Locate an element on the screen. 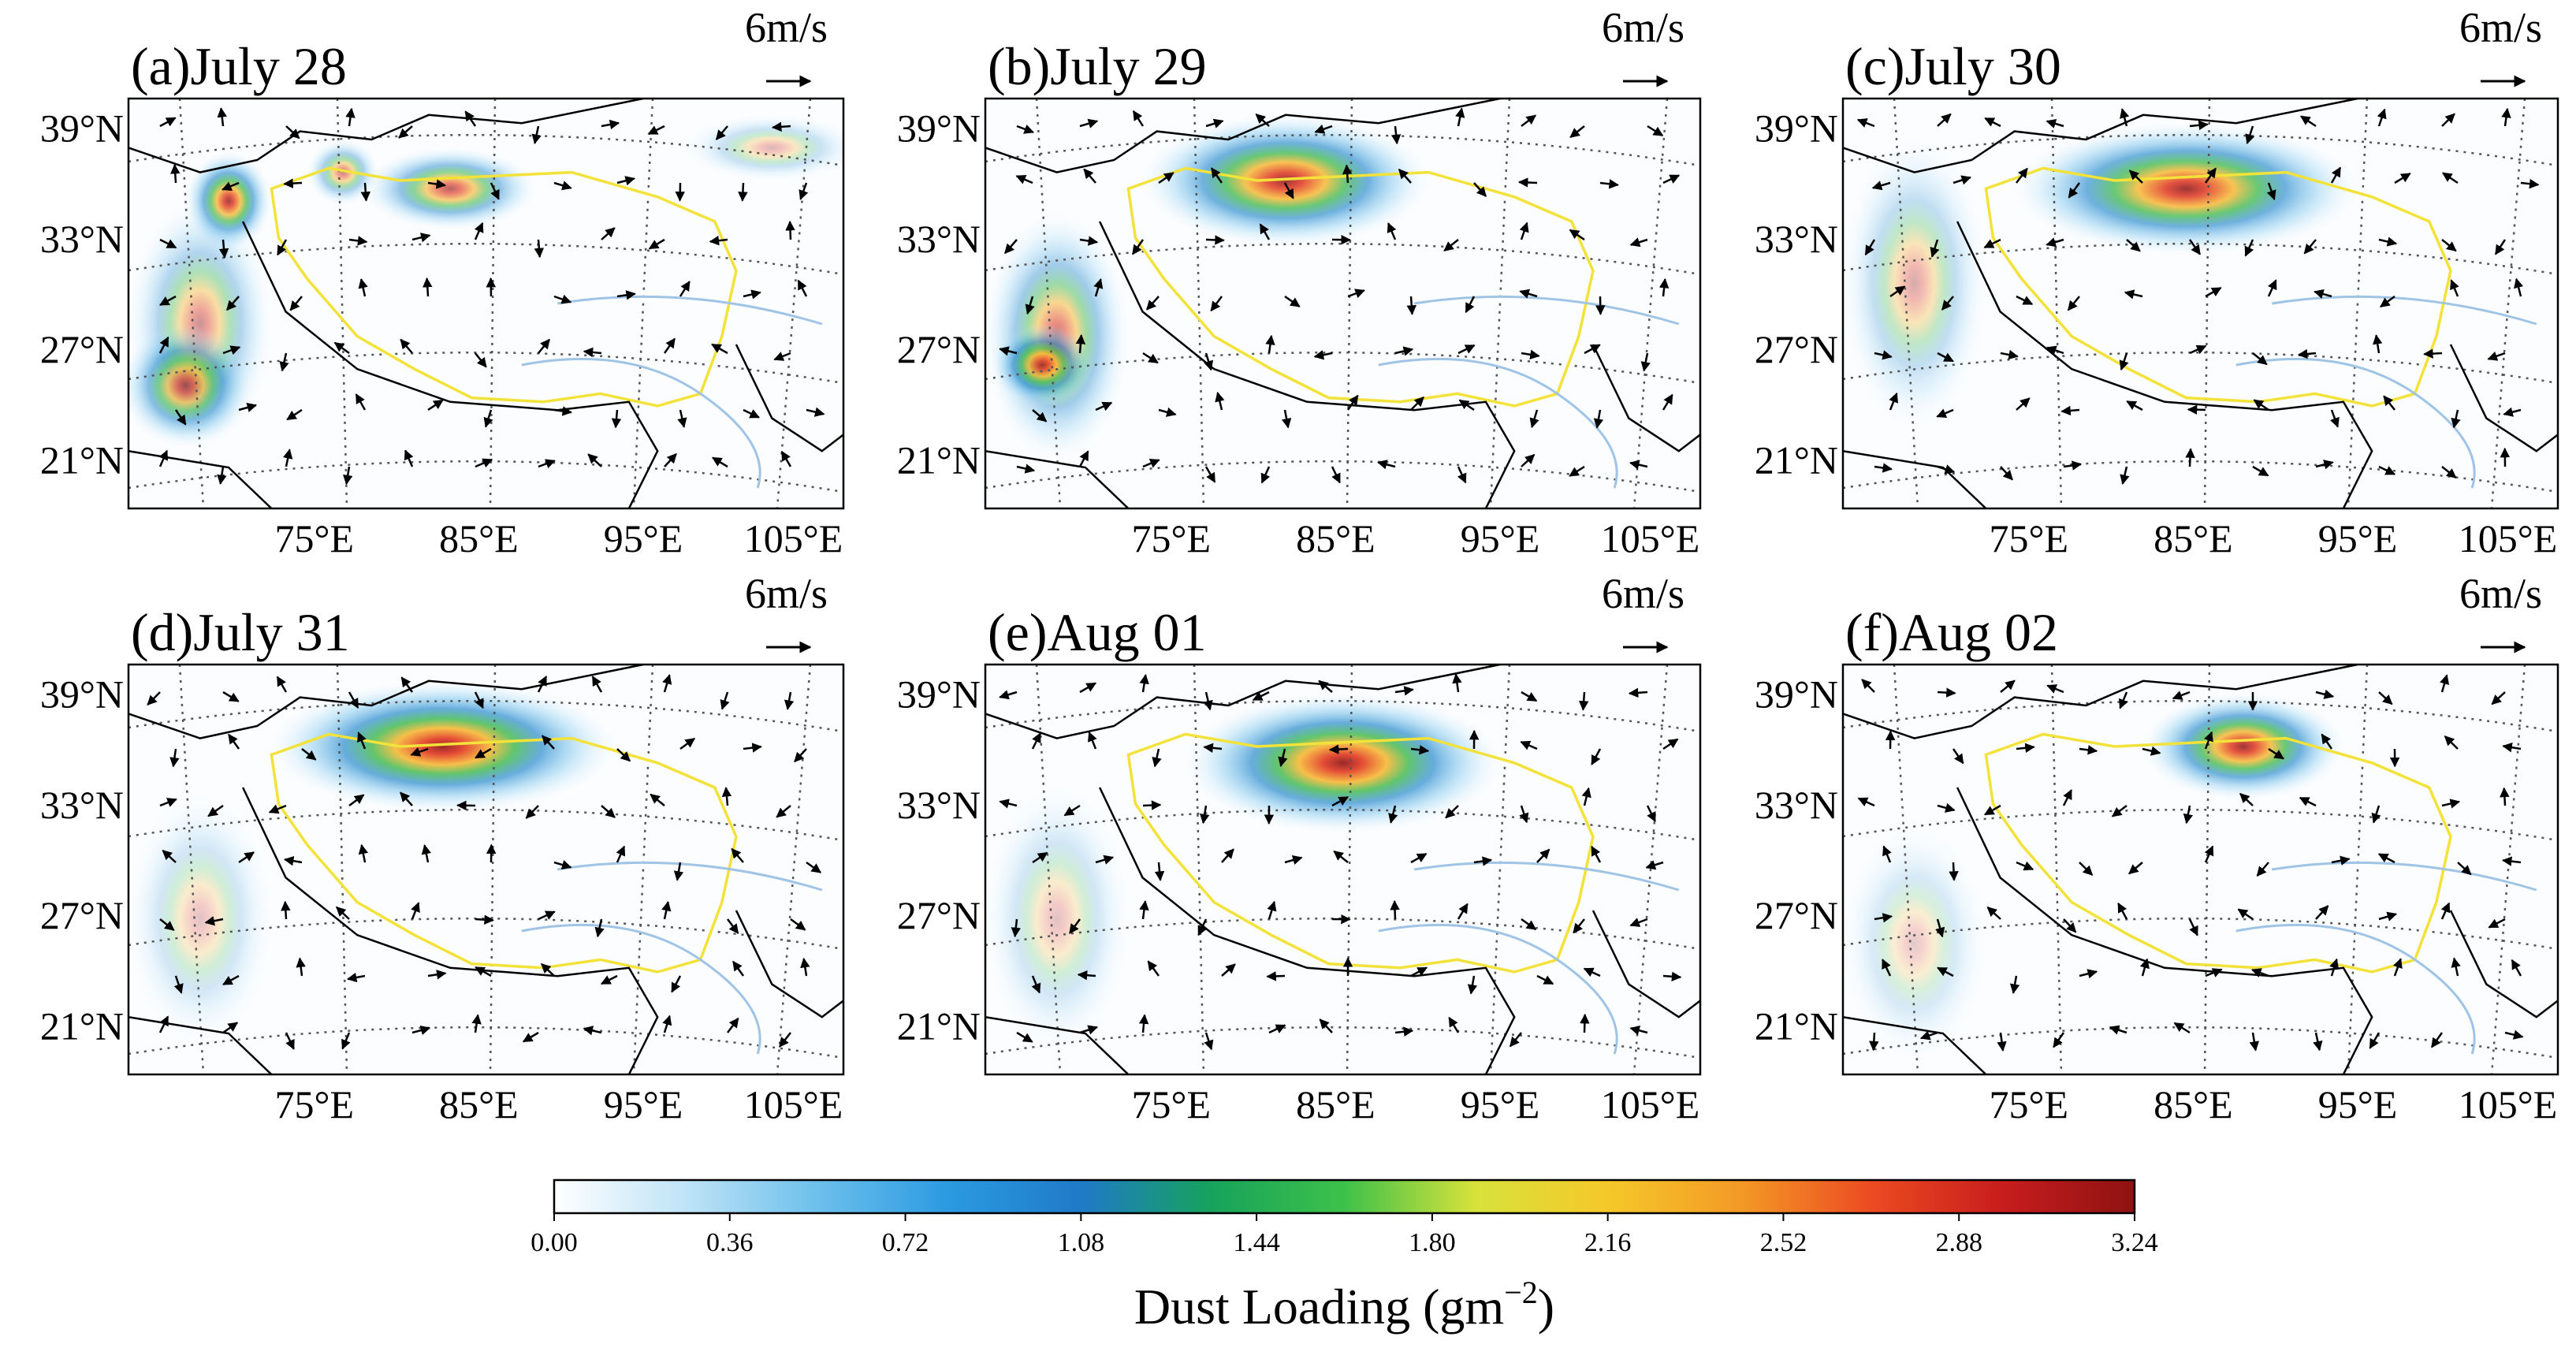 The image size is (2576, 1359). longitude-label: 85°E is located at coordinates (1335, 1104).